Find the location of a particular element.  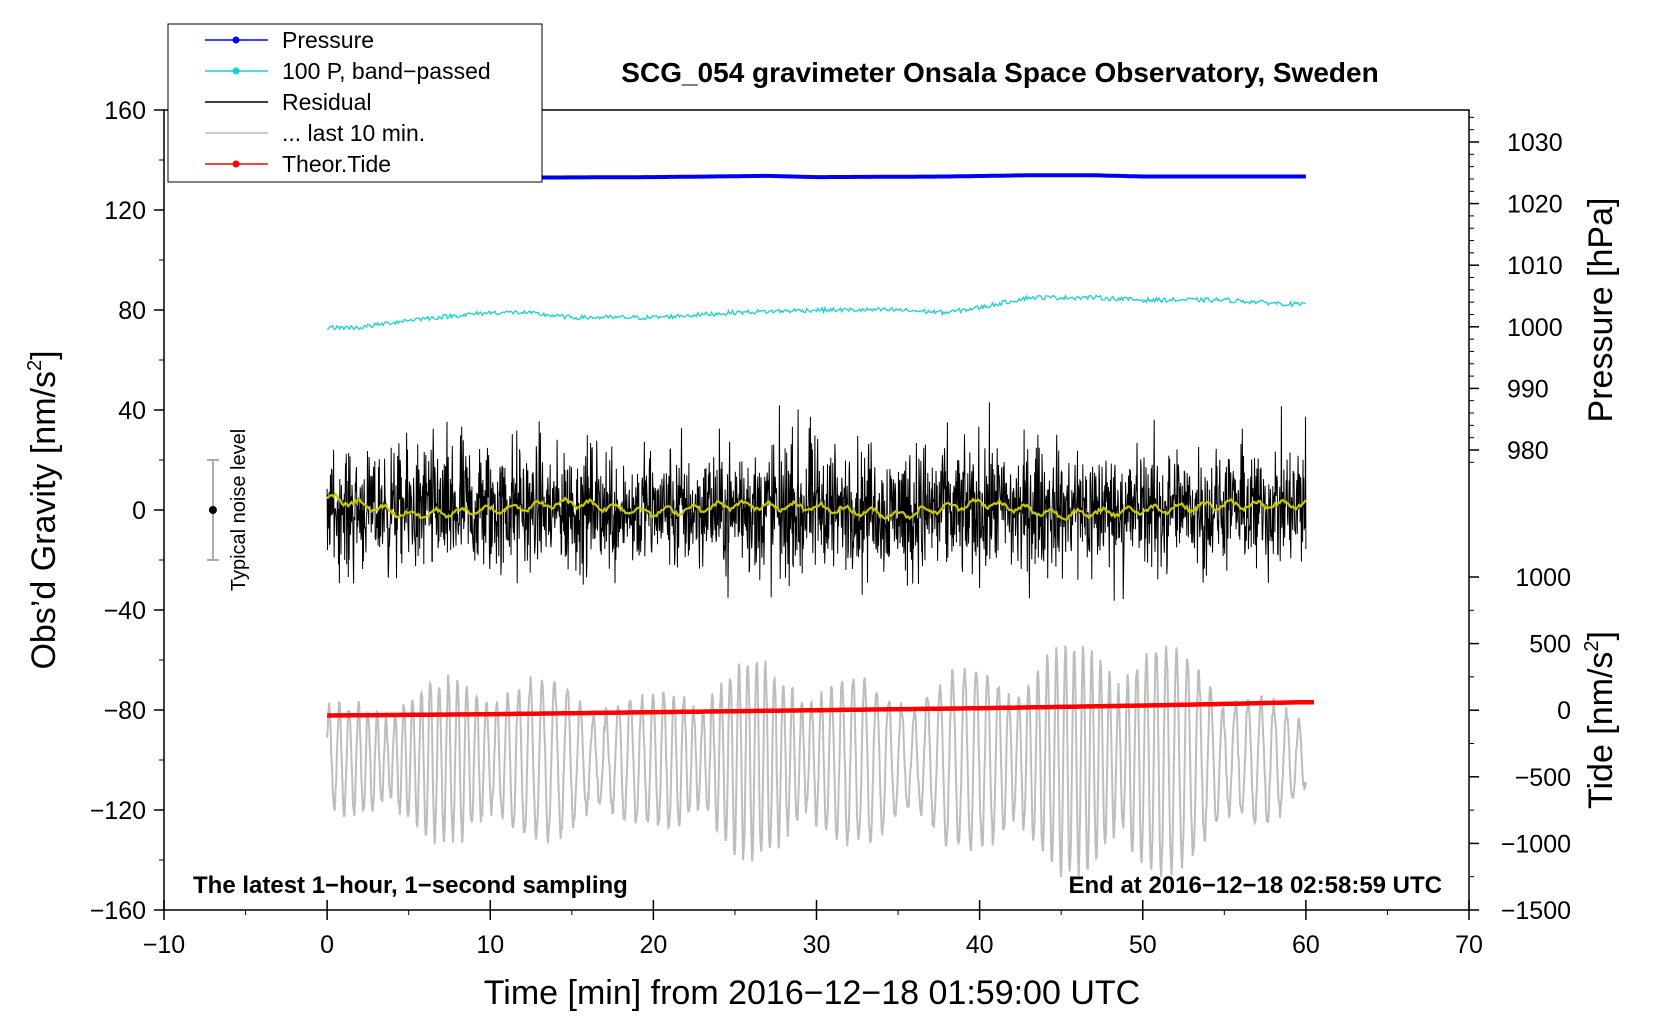

x-tick-label: 10 is located at coordinates (490, 945).